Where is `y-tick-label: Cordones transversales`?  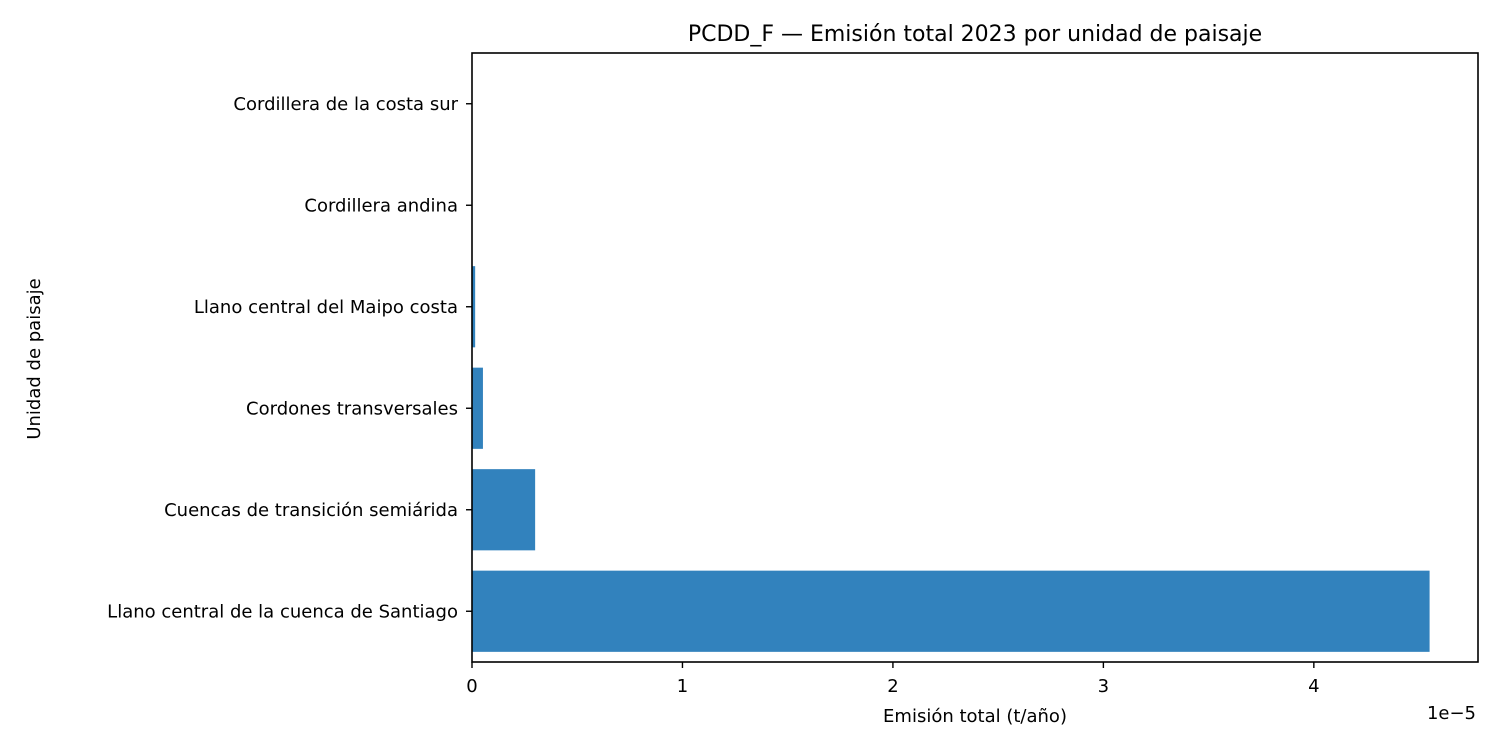
y-tick-label: Cordones transversales is located at coordinates (352, 408).